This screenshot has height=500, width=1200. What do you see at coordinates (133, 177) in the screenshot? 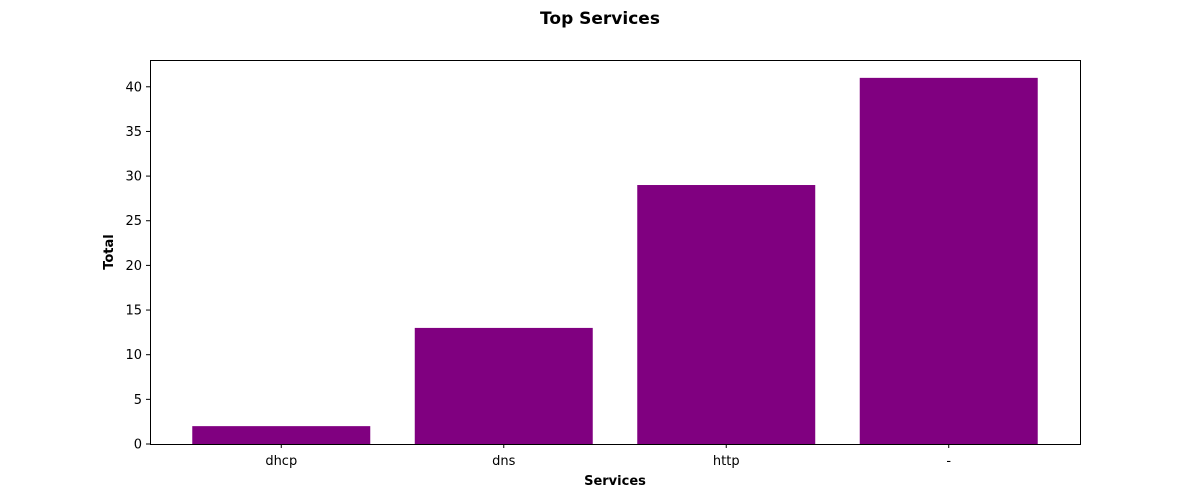
I see `y-tick-label-6: 30` at bounding box center [133, 177].